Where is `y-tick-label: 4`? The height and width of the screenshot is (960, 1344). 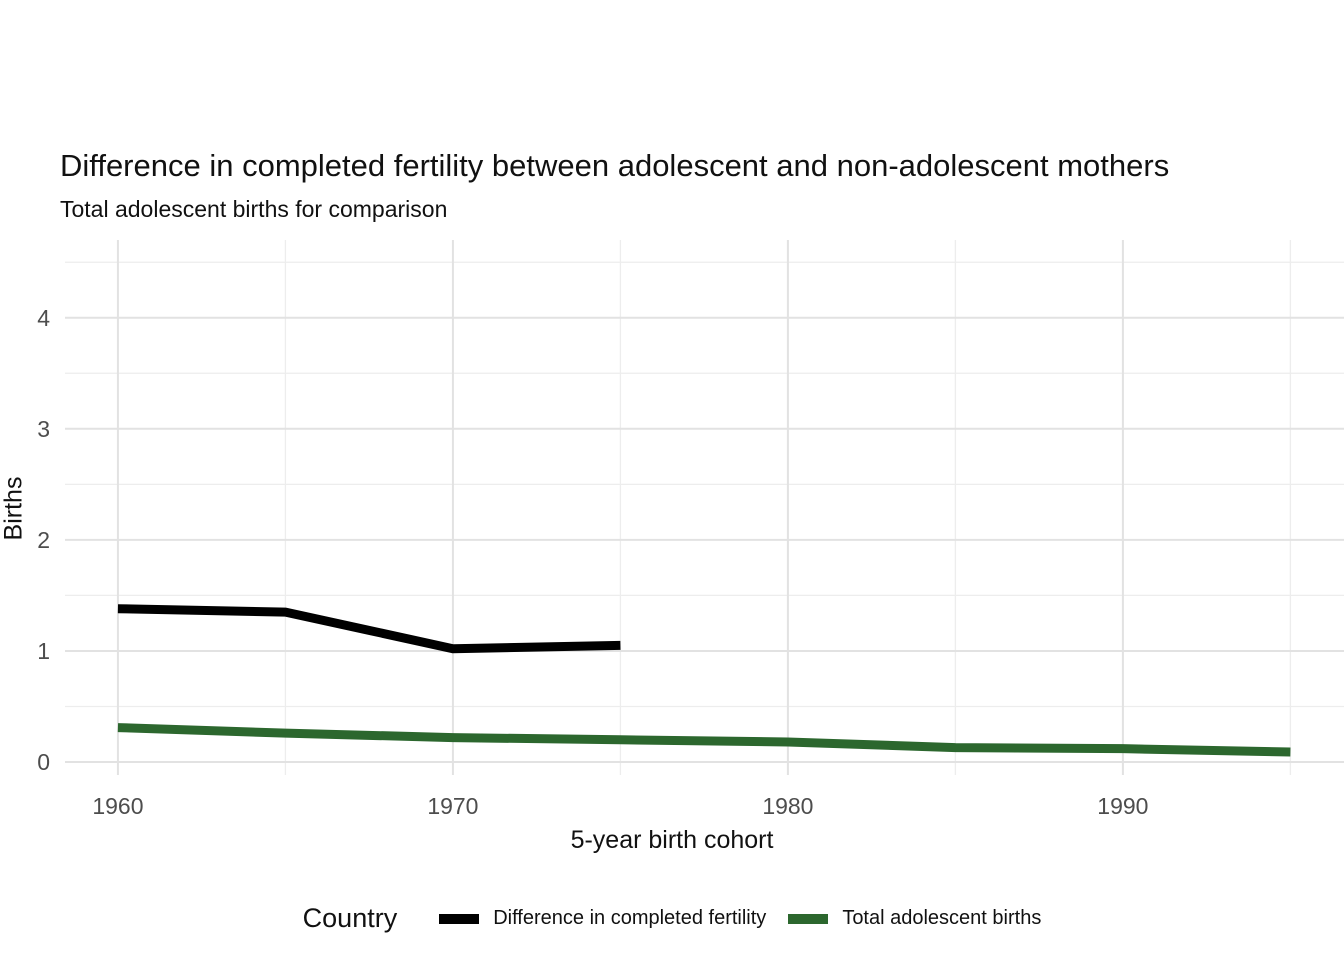
y-tick-label: 4 is located at coordinates (43, 317).